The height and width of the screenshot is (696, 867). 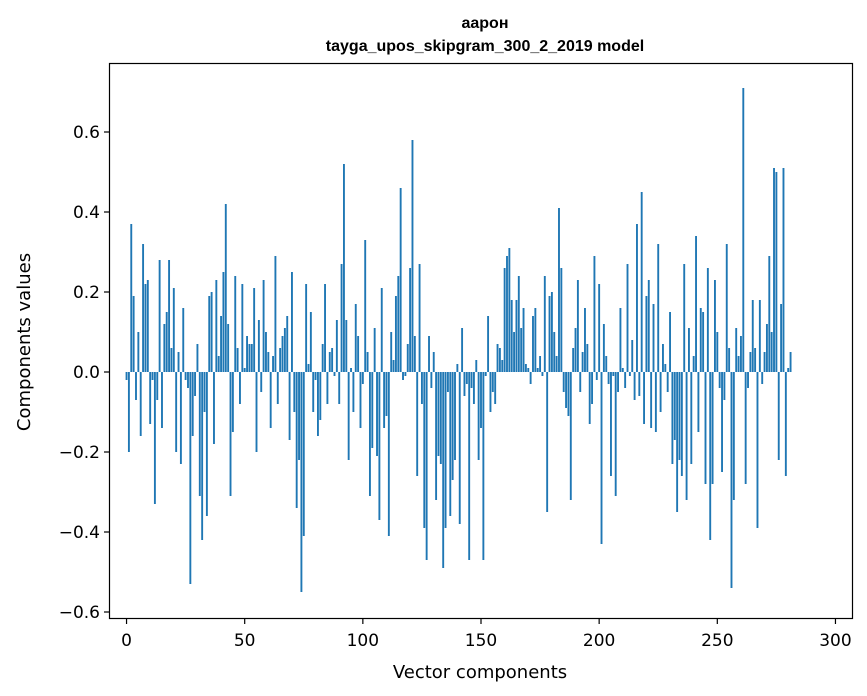 I want to click on x-tick-label: 300, so click(x=835, y=641).